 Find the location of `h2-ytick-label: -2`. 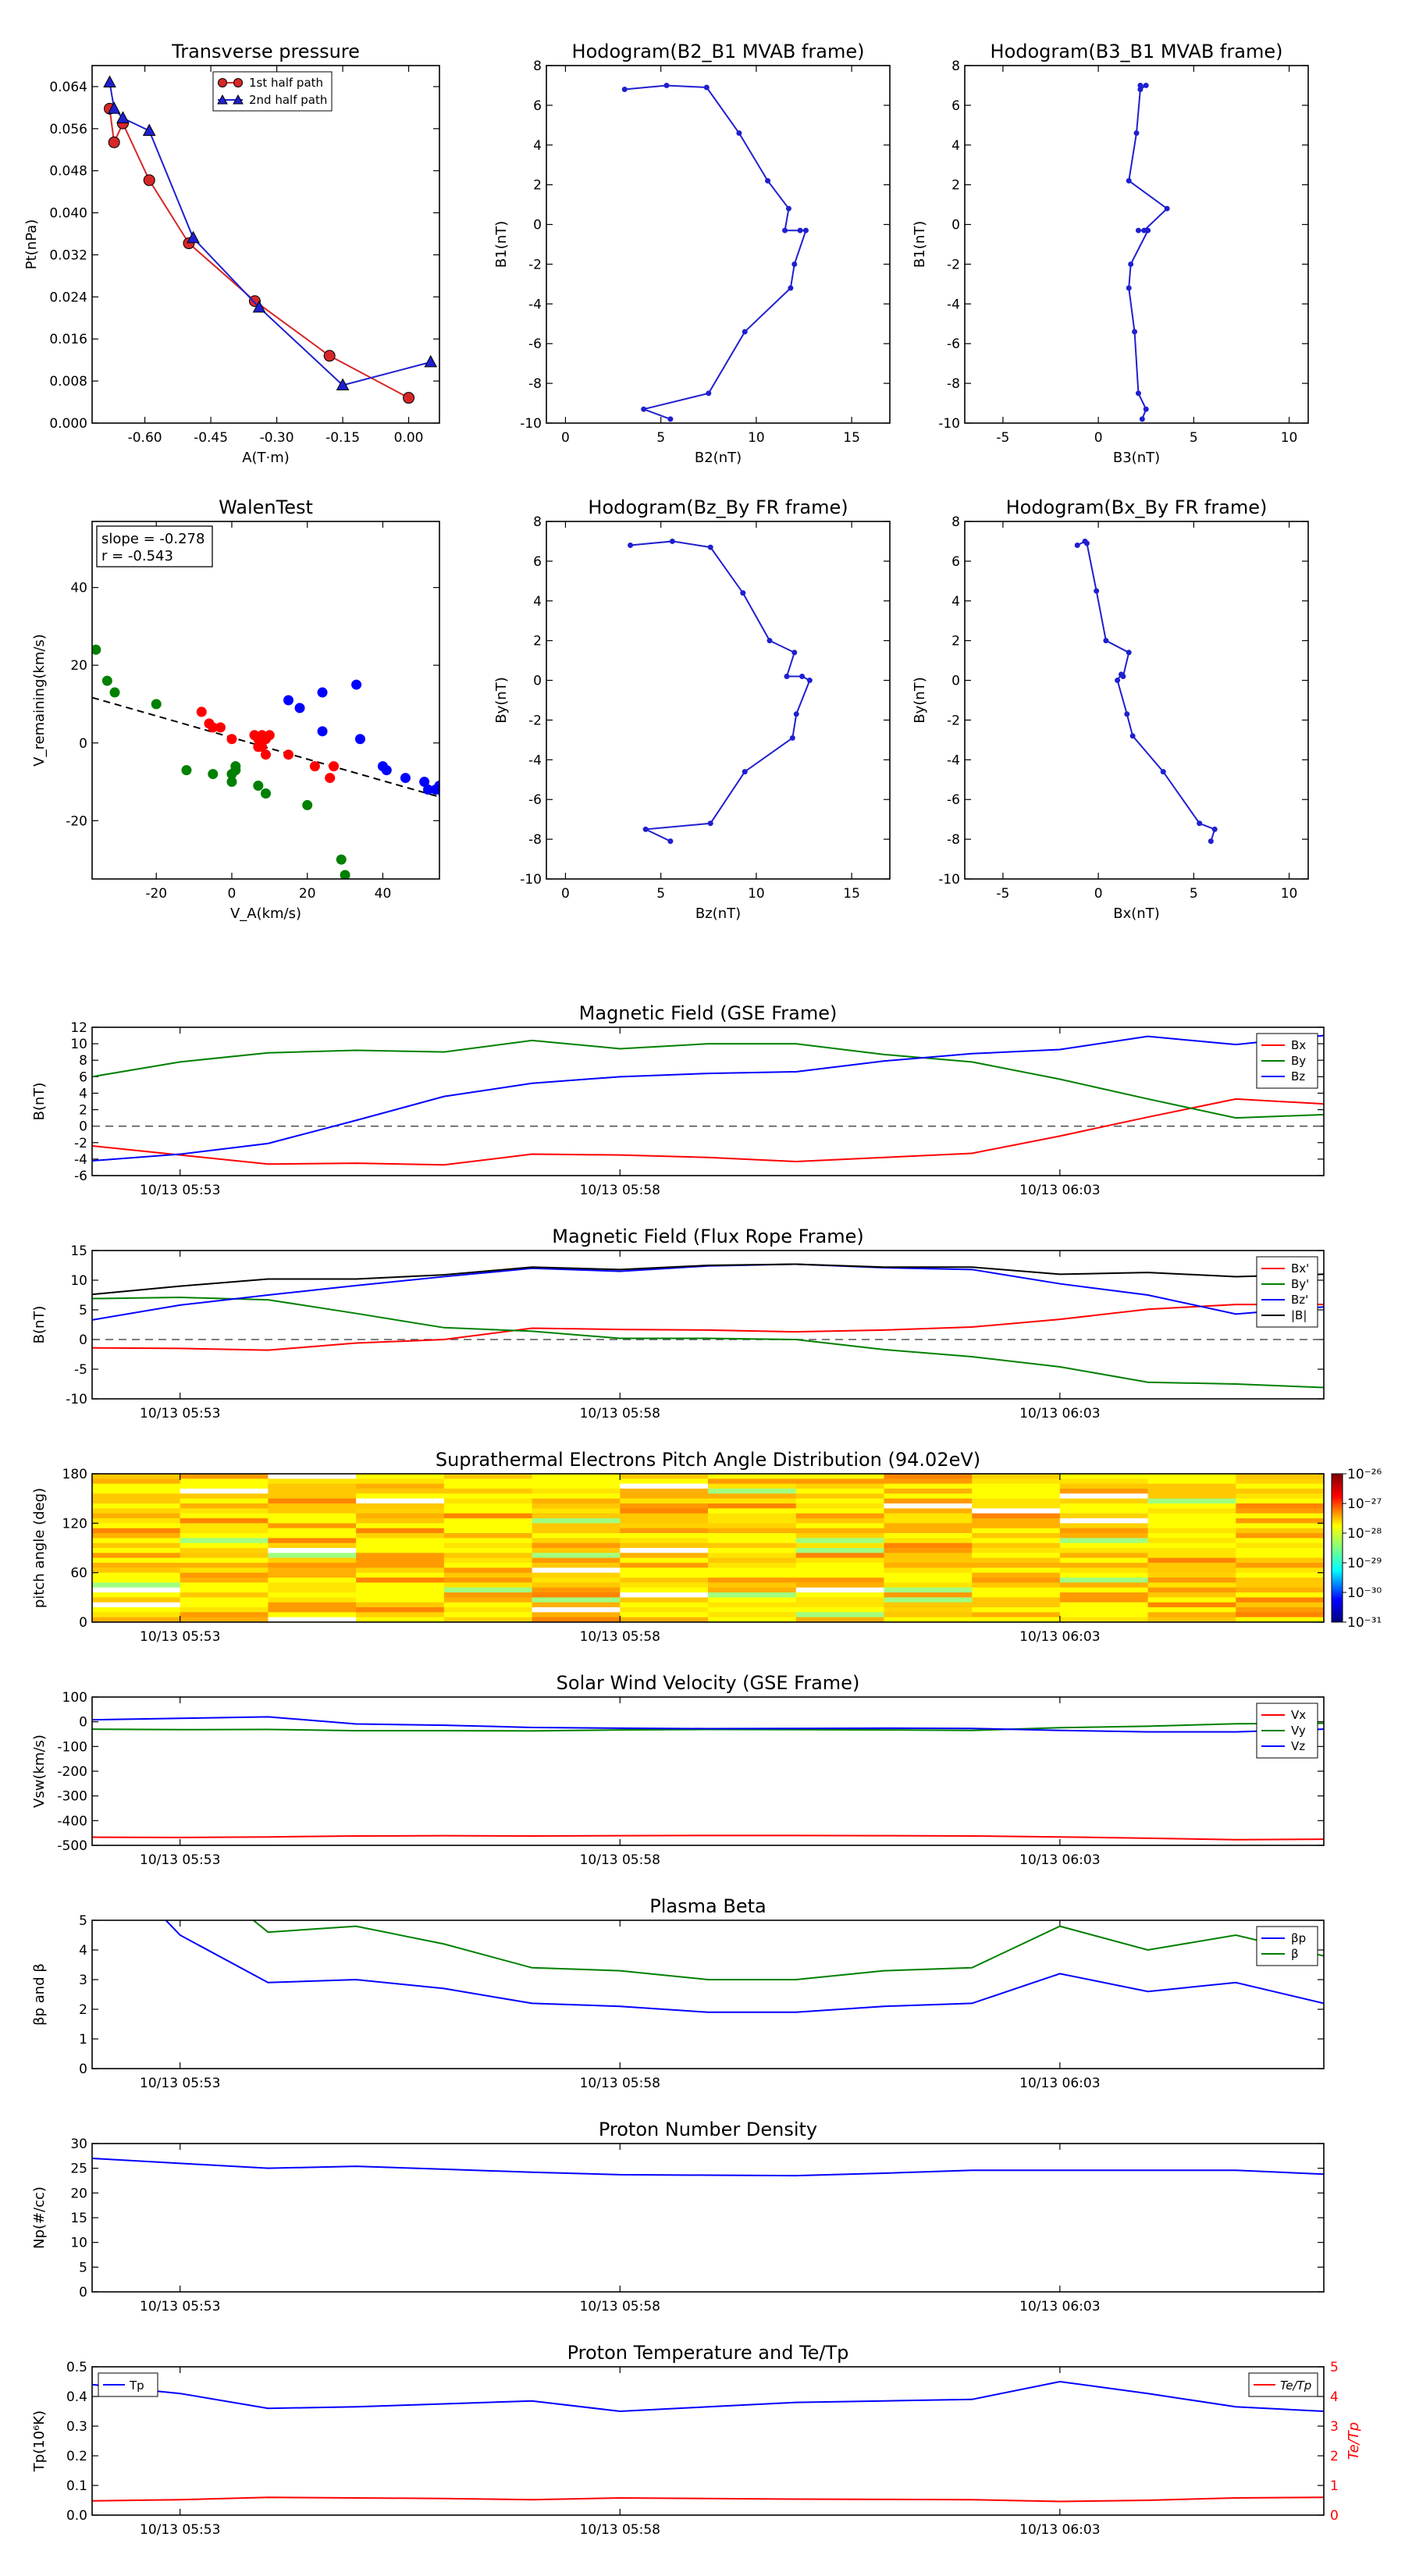

h2-ytick-label: -2 is located at coordinates (954, 264).